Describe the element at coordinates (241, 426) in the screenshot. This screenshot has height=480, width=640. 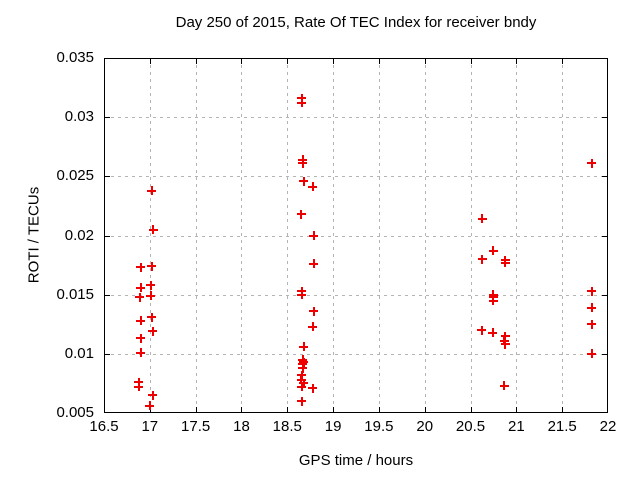
I see `x-tick-label: 18` at that location.